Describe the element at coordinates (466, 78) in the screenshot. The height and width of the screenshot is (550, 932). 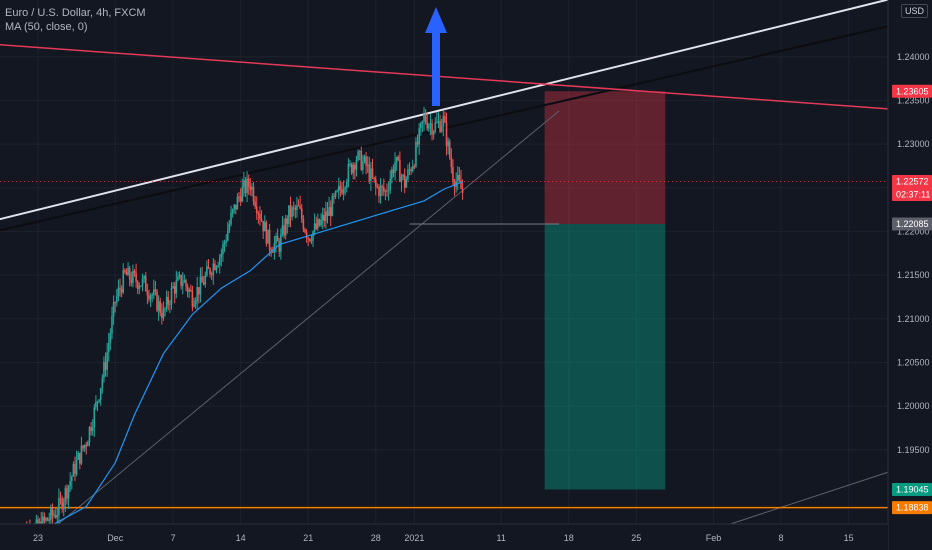
I see `trend-line-descending` at that location.